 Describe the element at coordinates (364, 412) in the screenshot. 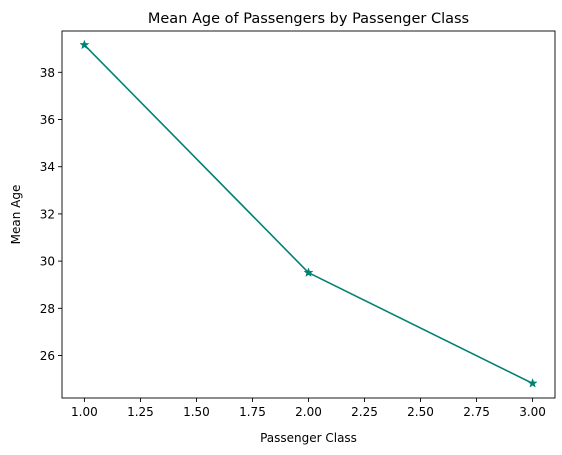

I see `x-tick-label: 2.25` at that location.